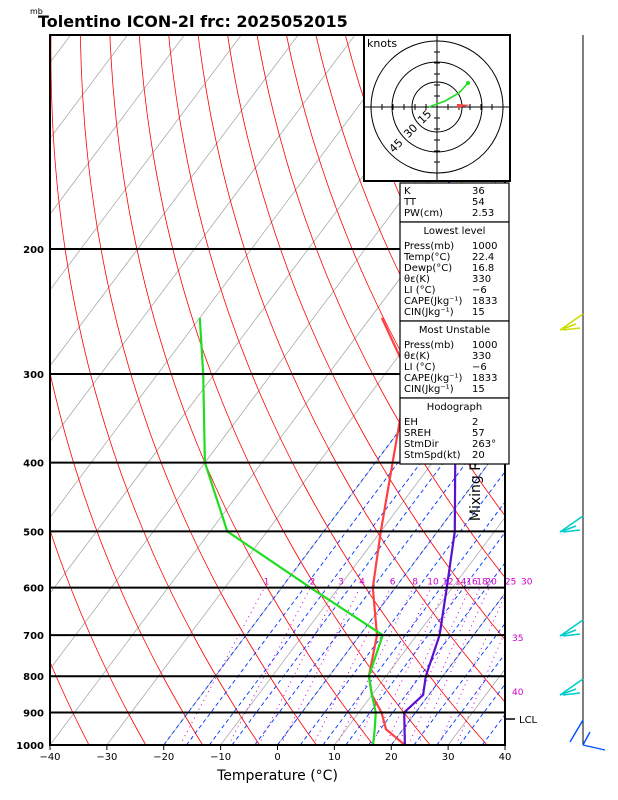  Describe the element at coordinates (49, 757) in the screenshot. I see `x-tick-label: −40` at that location.